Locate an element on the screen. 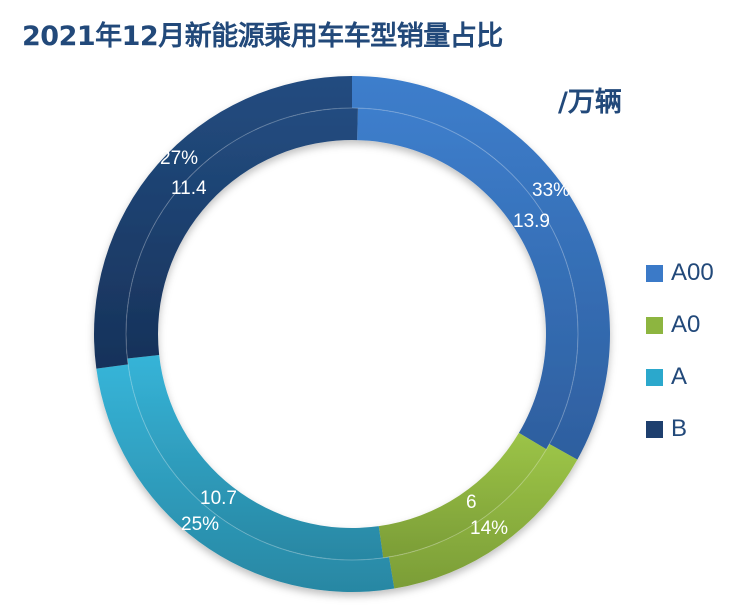  legend-swatch-a00 is located at coordinates (654, 273).